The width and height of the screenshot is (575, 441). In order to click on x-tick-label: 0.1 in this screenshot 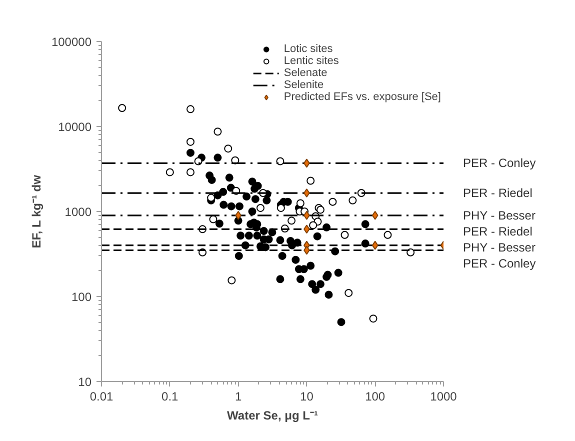, I will do `click(170, 397)`.